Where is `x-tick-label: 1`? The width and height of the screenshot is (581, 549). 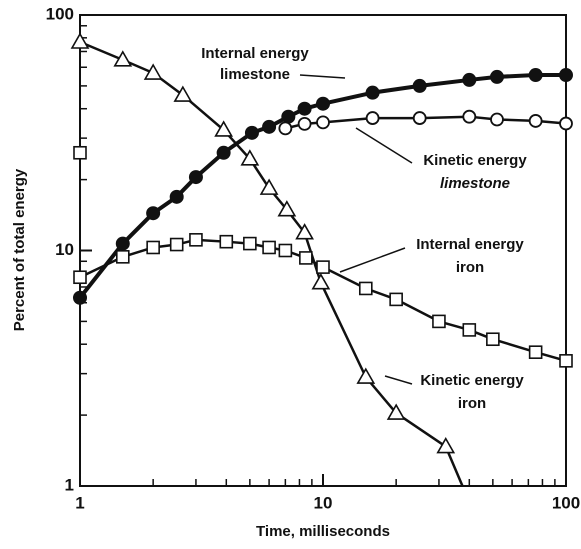 x-tick-label: 1 is located at coordinates (79, 502).